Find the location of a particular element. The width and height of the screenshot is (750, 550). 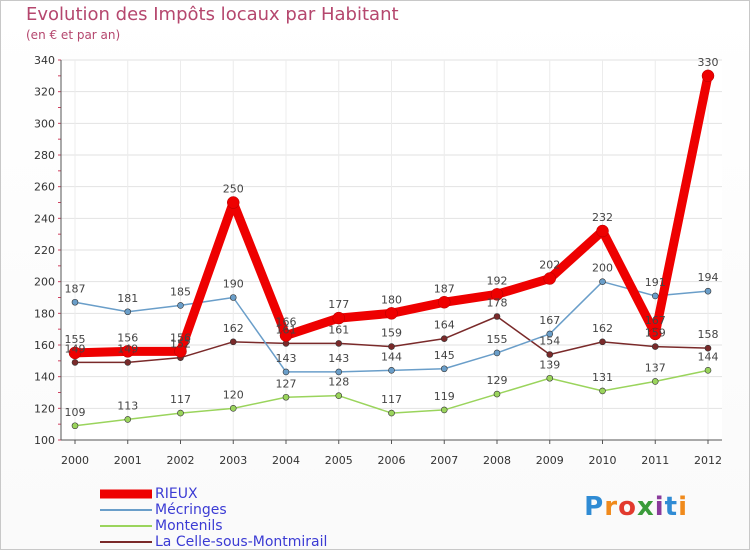

data-label-m-cringes-2012: 194 is located at coordinates (708, 277).